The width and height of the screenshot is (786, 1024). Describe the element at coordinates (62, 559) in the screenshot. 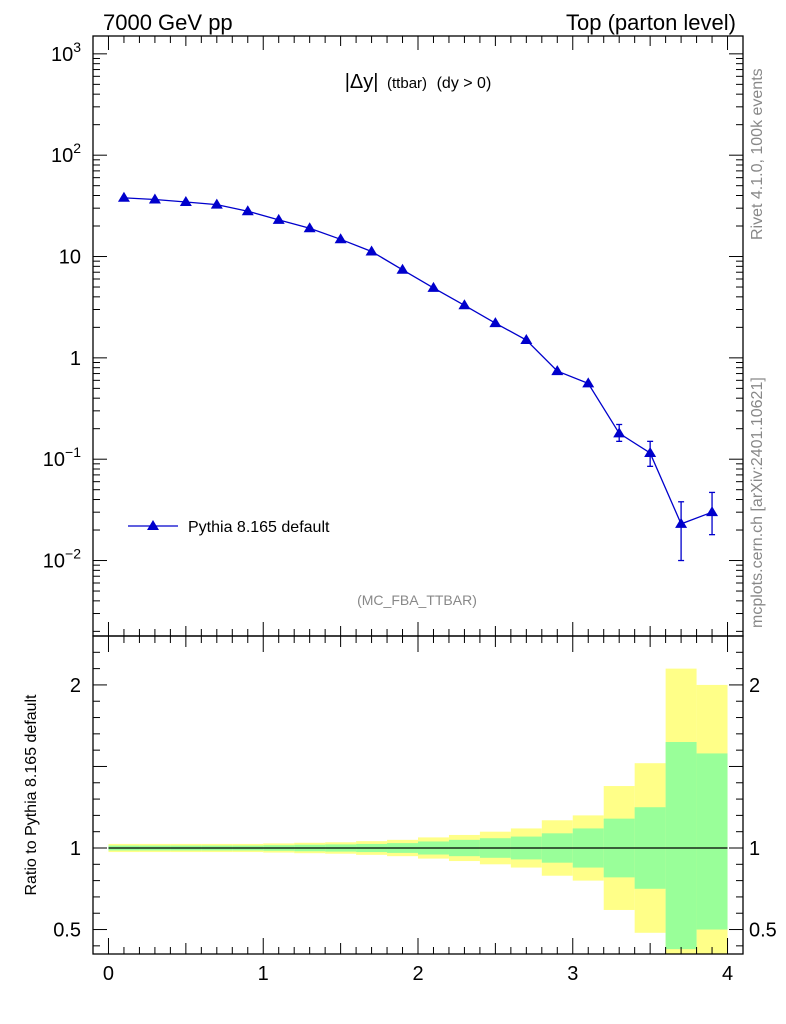

I see `y-tick-label: 10⁻²` at that location.